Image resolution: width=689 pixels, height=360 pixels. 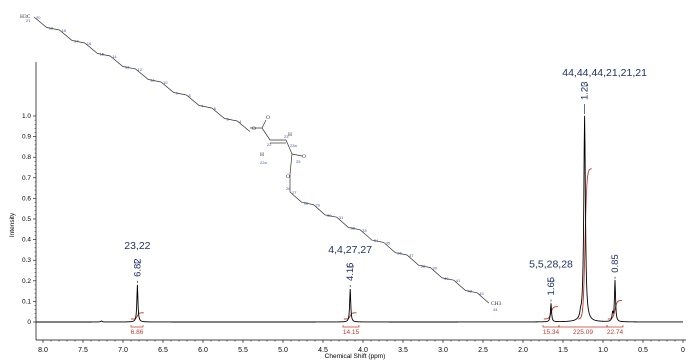 What do you see at coordinates (26, 301) in the screenshot?
I see `y-tick-label: 0.1` at bounding box center [26, 301].